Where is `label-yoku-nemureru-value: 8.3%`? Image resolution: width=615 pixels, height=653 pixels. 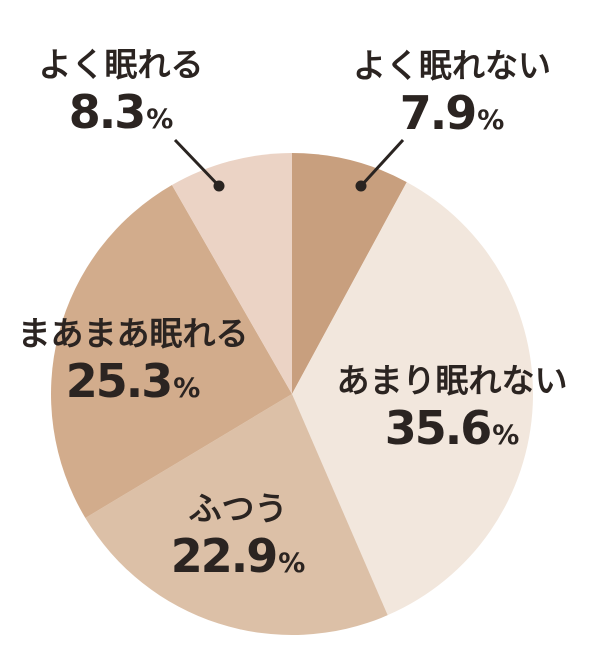 label-yoku-nemureru-value: 8.3% is located at coordinates (121, 116).